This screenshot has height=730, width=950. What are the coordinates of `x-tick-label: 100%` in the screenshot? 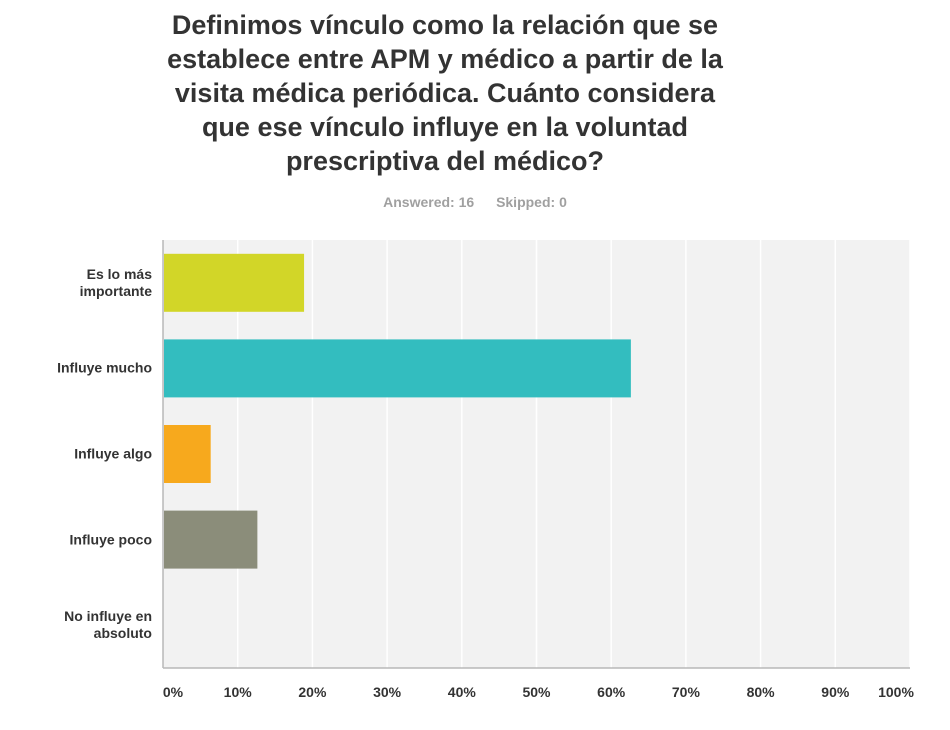 It's located at (896, 692).